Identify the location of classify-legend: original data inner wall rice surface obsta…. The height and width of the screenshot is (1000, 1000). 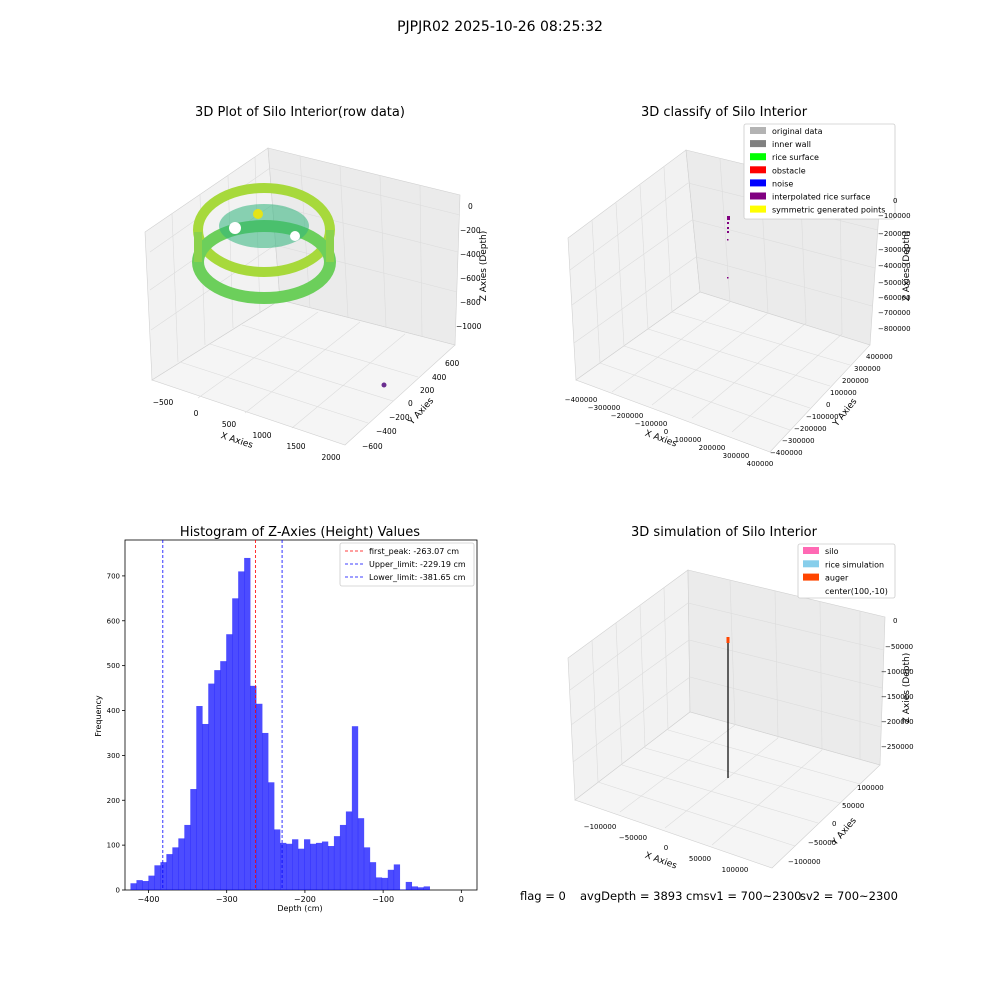
(819, 171).